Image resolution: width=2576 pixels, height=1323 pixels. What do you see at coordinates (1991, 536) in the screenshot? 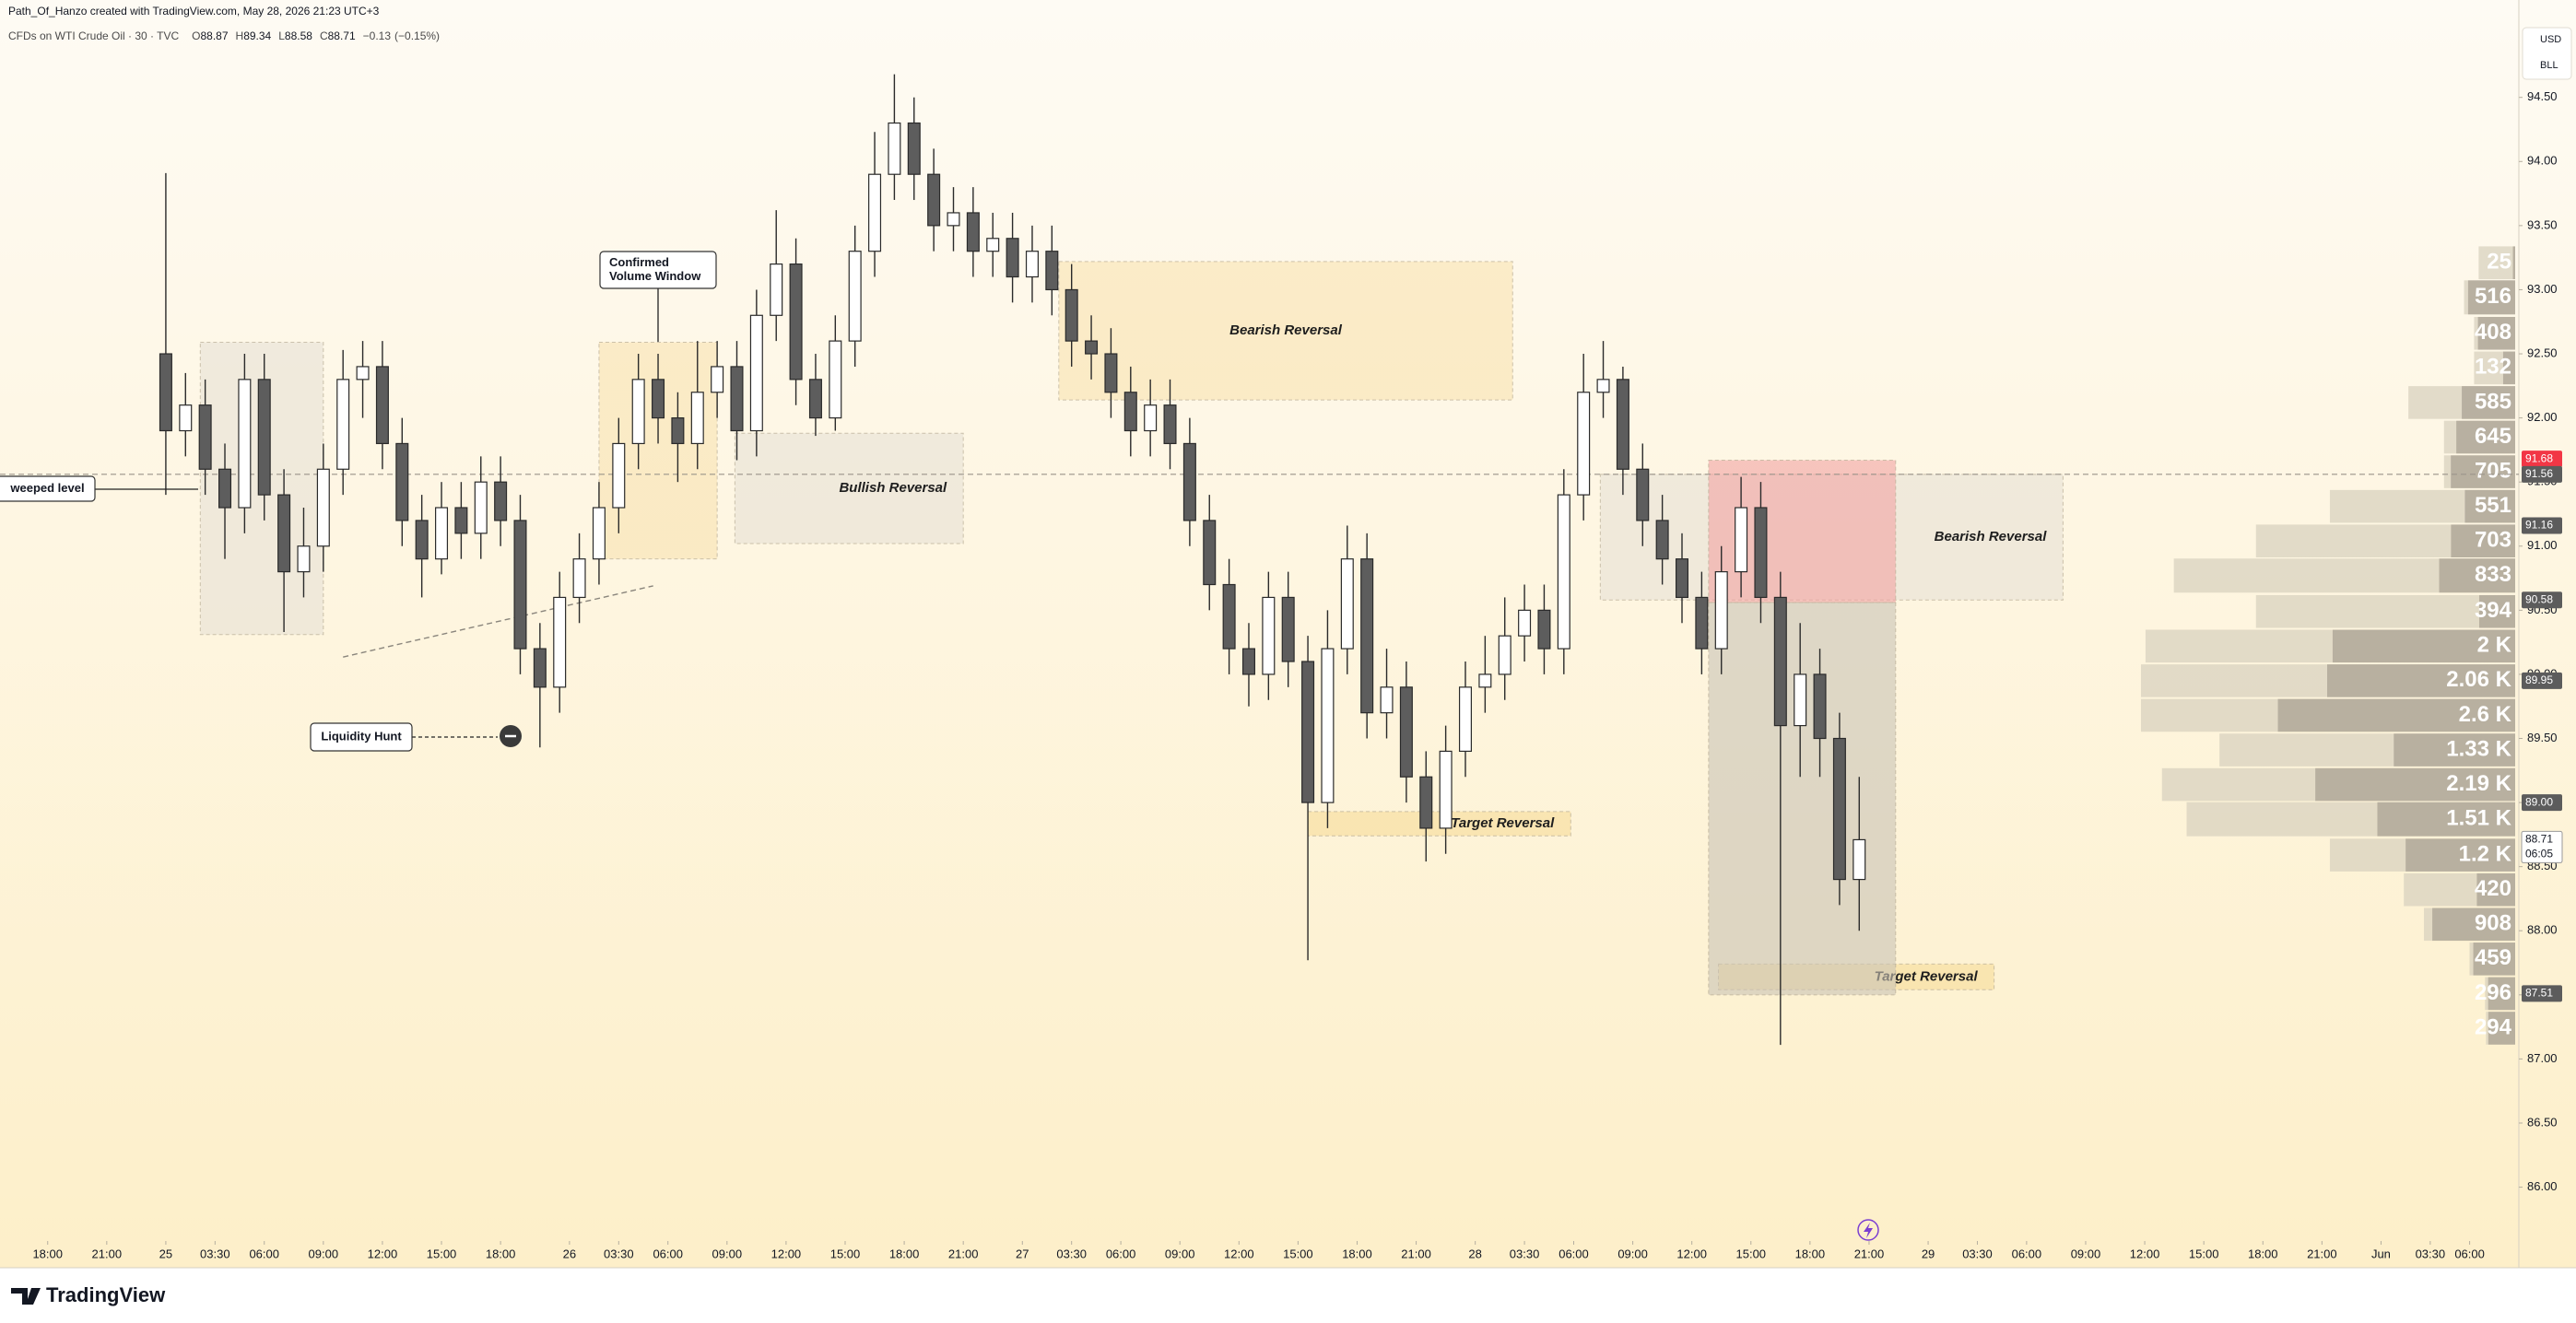
I see `zone-label: Bearish Reversal` at bounding box center [1991, 536].